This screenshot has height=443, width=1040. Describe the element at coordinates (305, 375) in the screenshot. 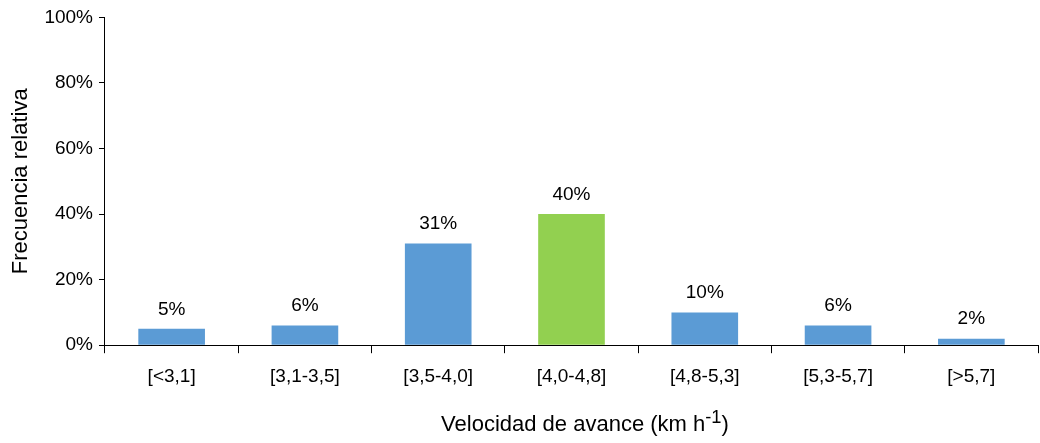

I see `x-tick-label: [3,1-3,5]` at that location.